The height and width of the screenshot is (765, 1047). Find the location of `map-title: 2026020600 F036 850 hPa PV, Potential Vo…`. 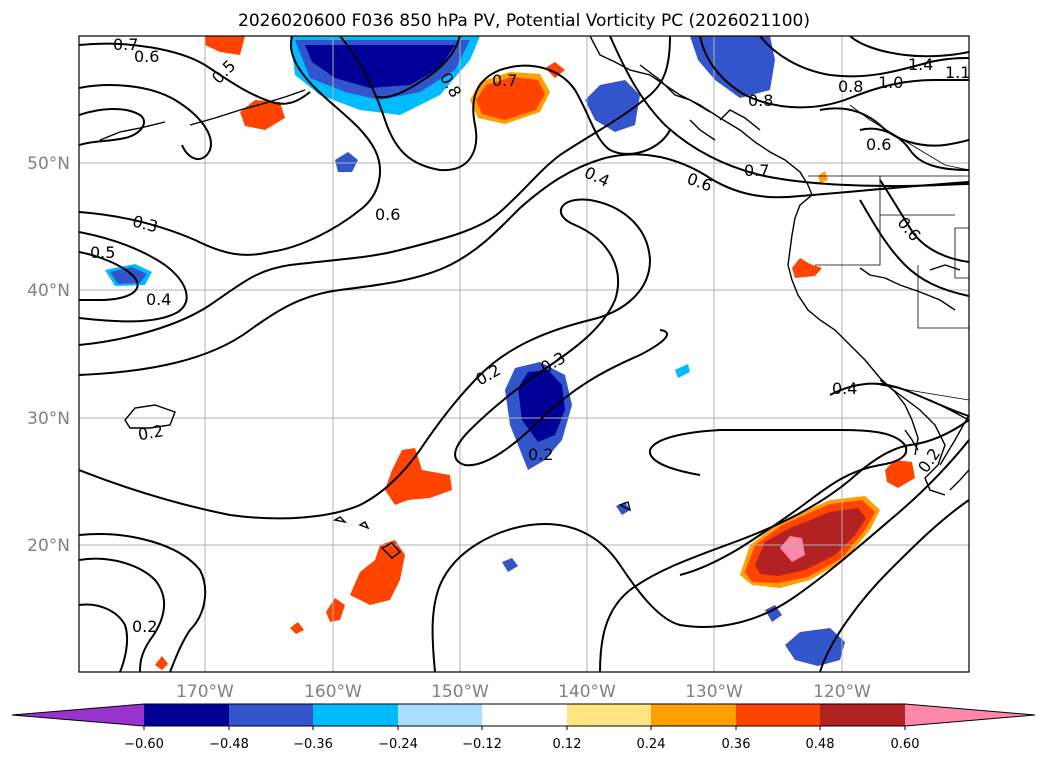

map-title: 2026020600 F036 850 hPa PV, Potential Vo… is located at coordinates (524, 21).